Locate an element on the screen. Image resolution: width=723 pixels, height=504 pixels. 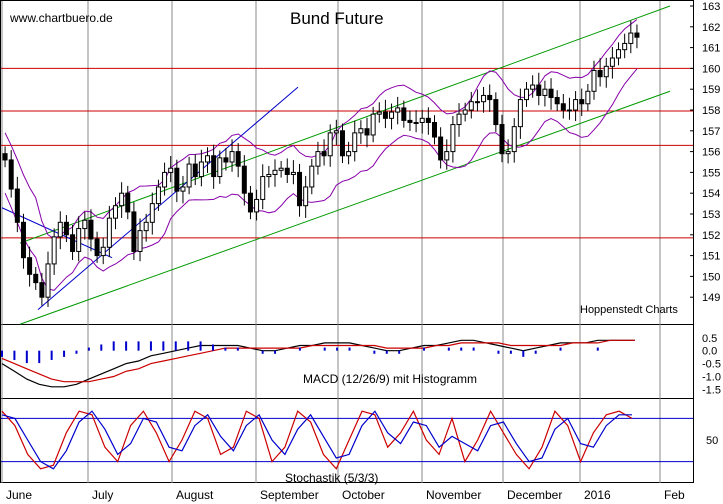
macd-tick-label: -0.5 is located at coordinates (711, 365).